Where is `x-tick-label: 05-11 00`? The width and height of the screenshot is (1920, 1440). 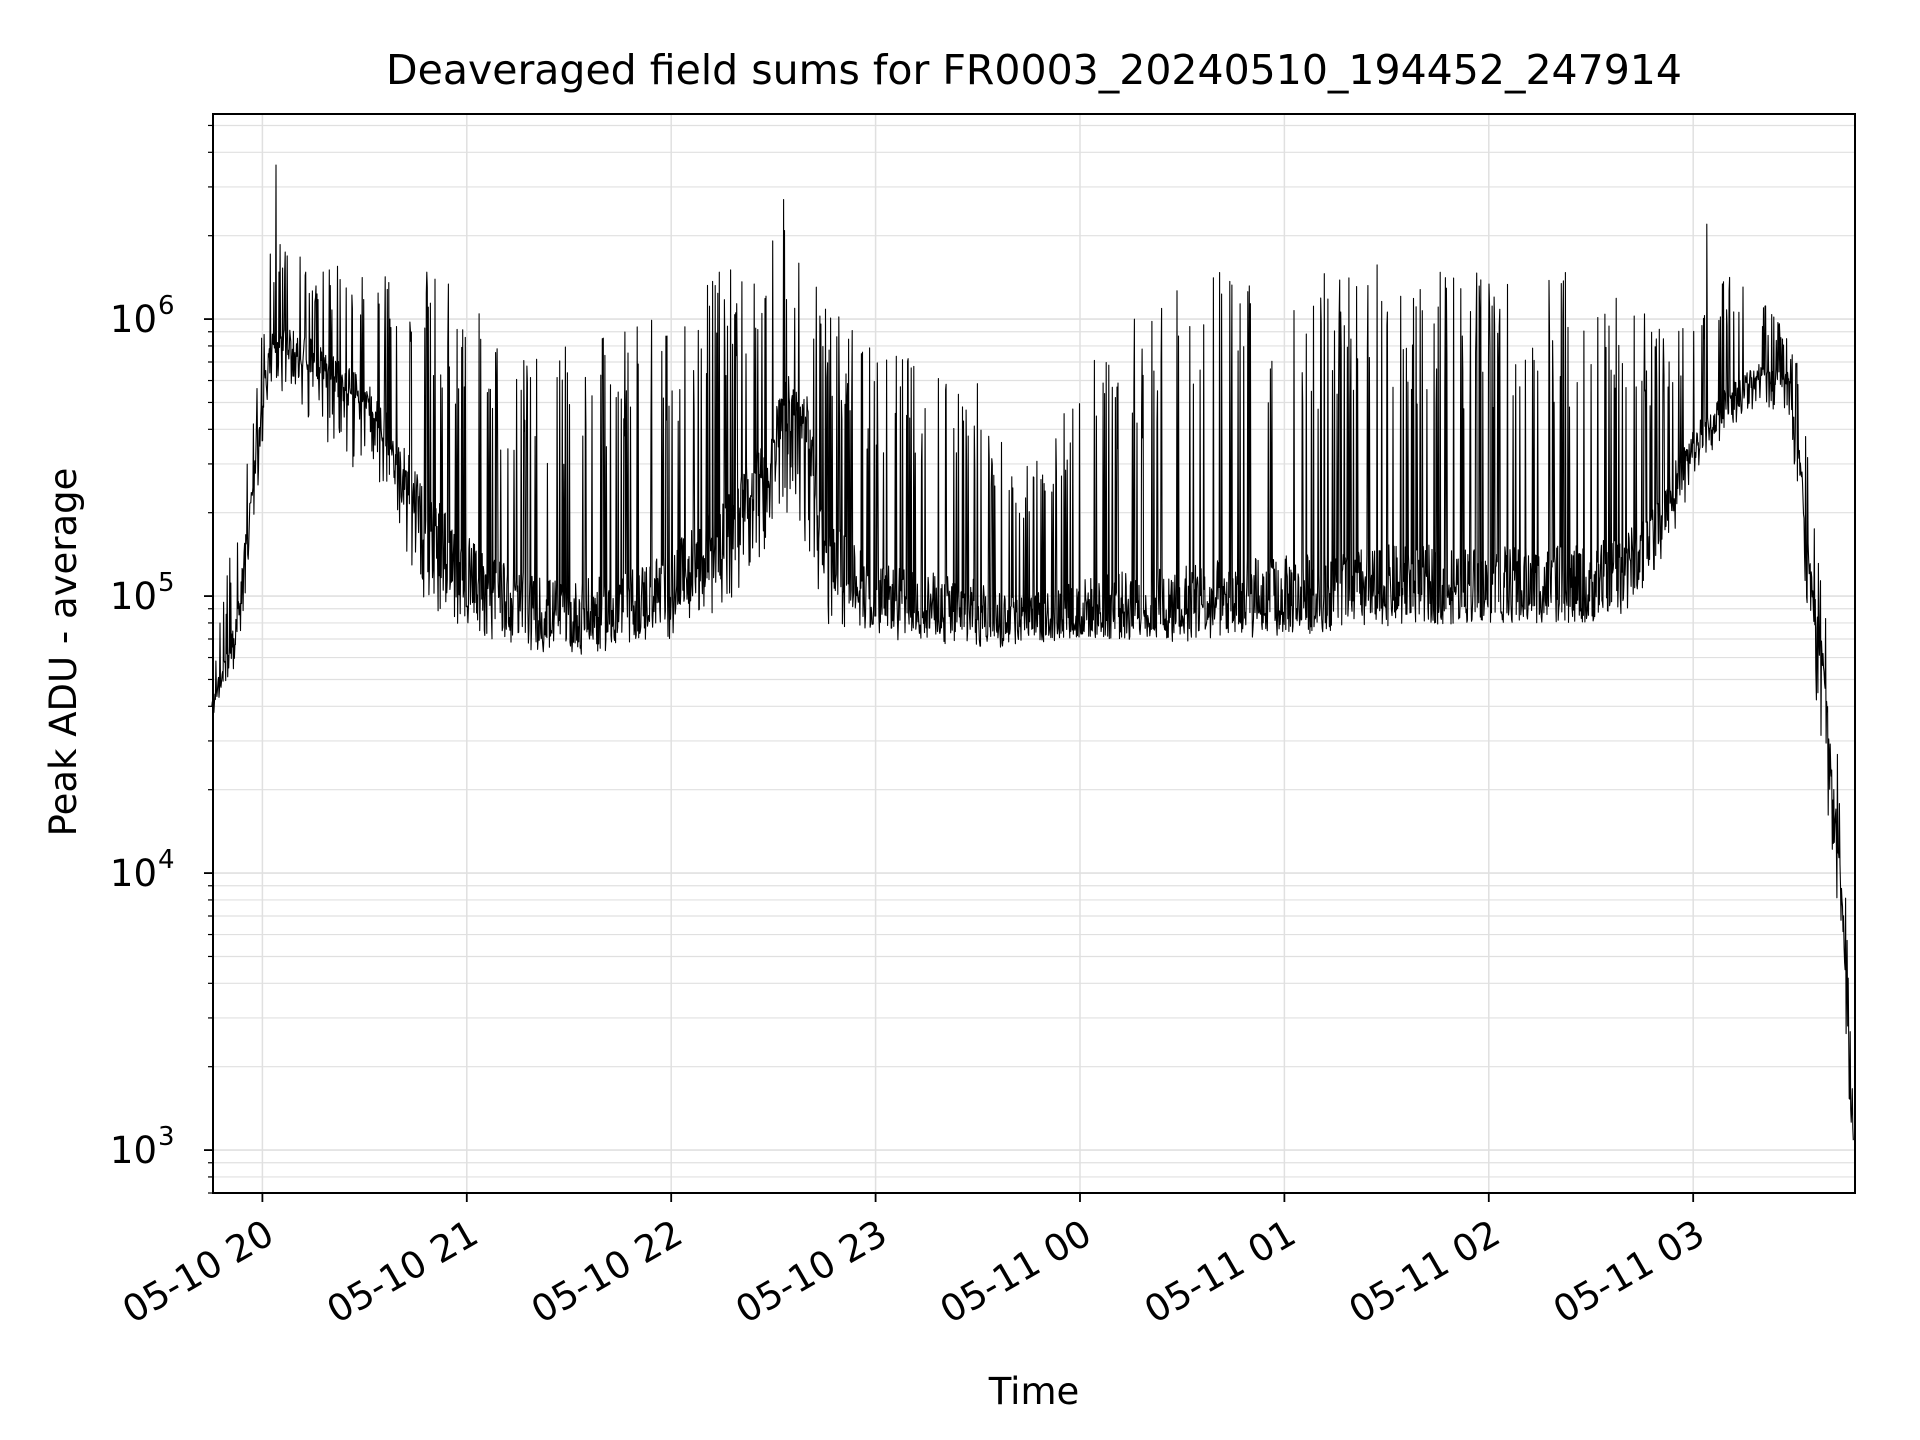 x-tick-label: 05-11 00 is located at coordinates (1016, 1272).